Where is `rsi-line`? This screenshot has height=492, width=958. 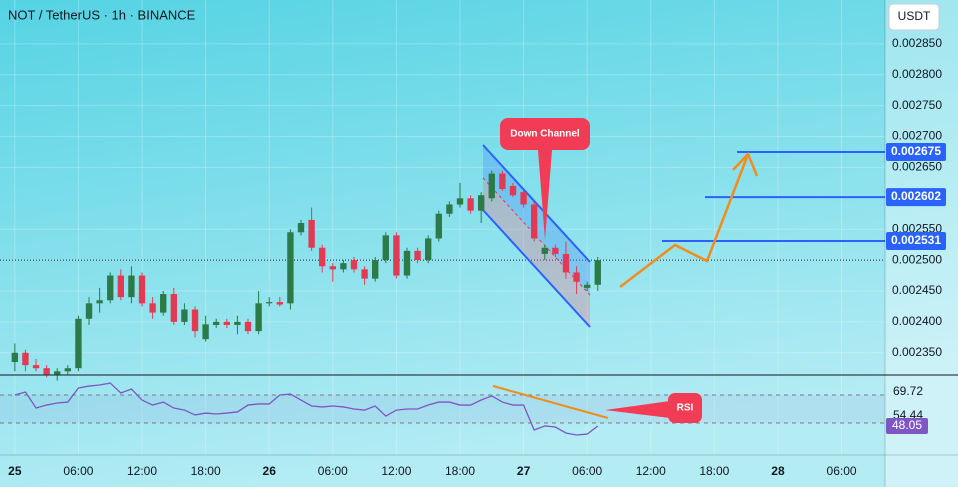
rsi-line is located at coordinates (306, 409).